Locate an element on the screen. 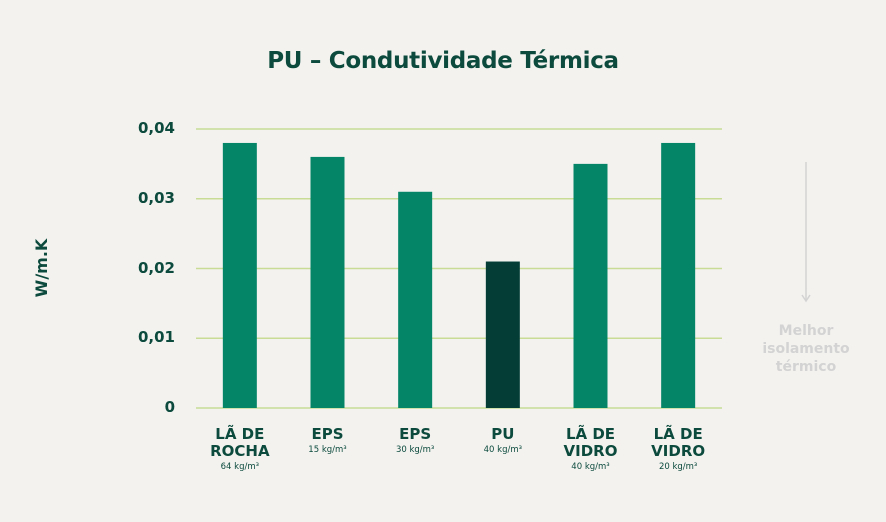  y-tick-label: 0 is located at coordinates (169, 407).